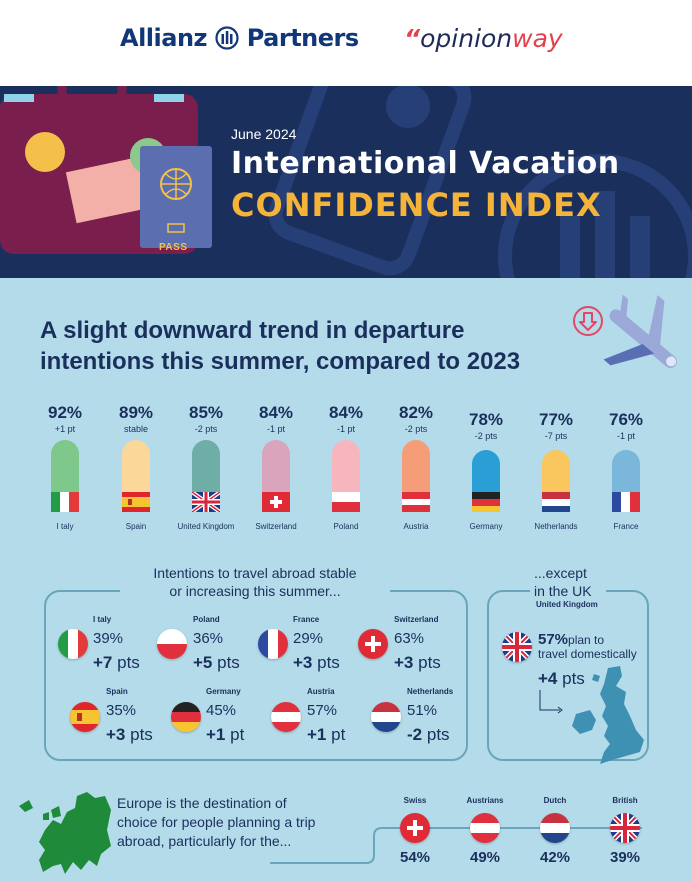  Describe the element at coordinates (322, 710) in the screenshot. I see `item-pct: 57%` at that location.